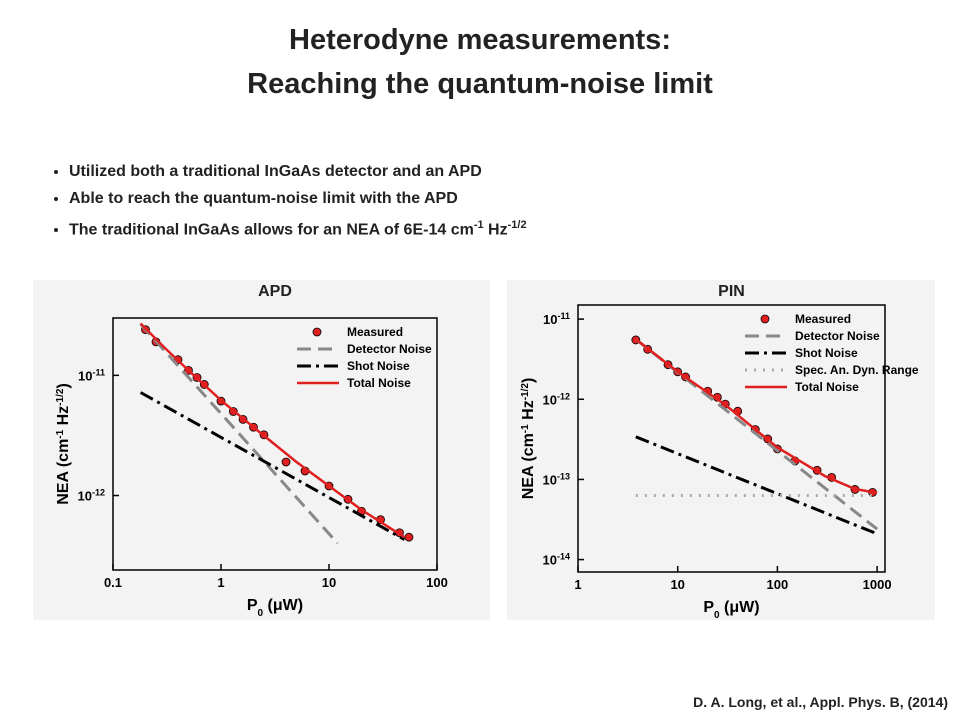 This screenshot has width=960, height=720. I want to click on bullet-text: -1, so click(478, 225).